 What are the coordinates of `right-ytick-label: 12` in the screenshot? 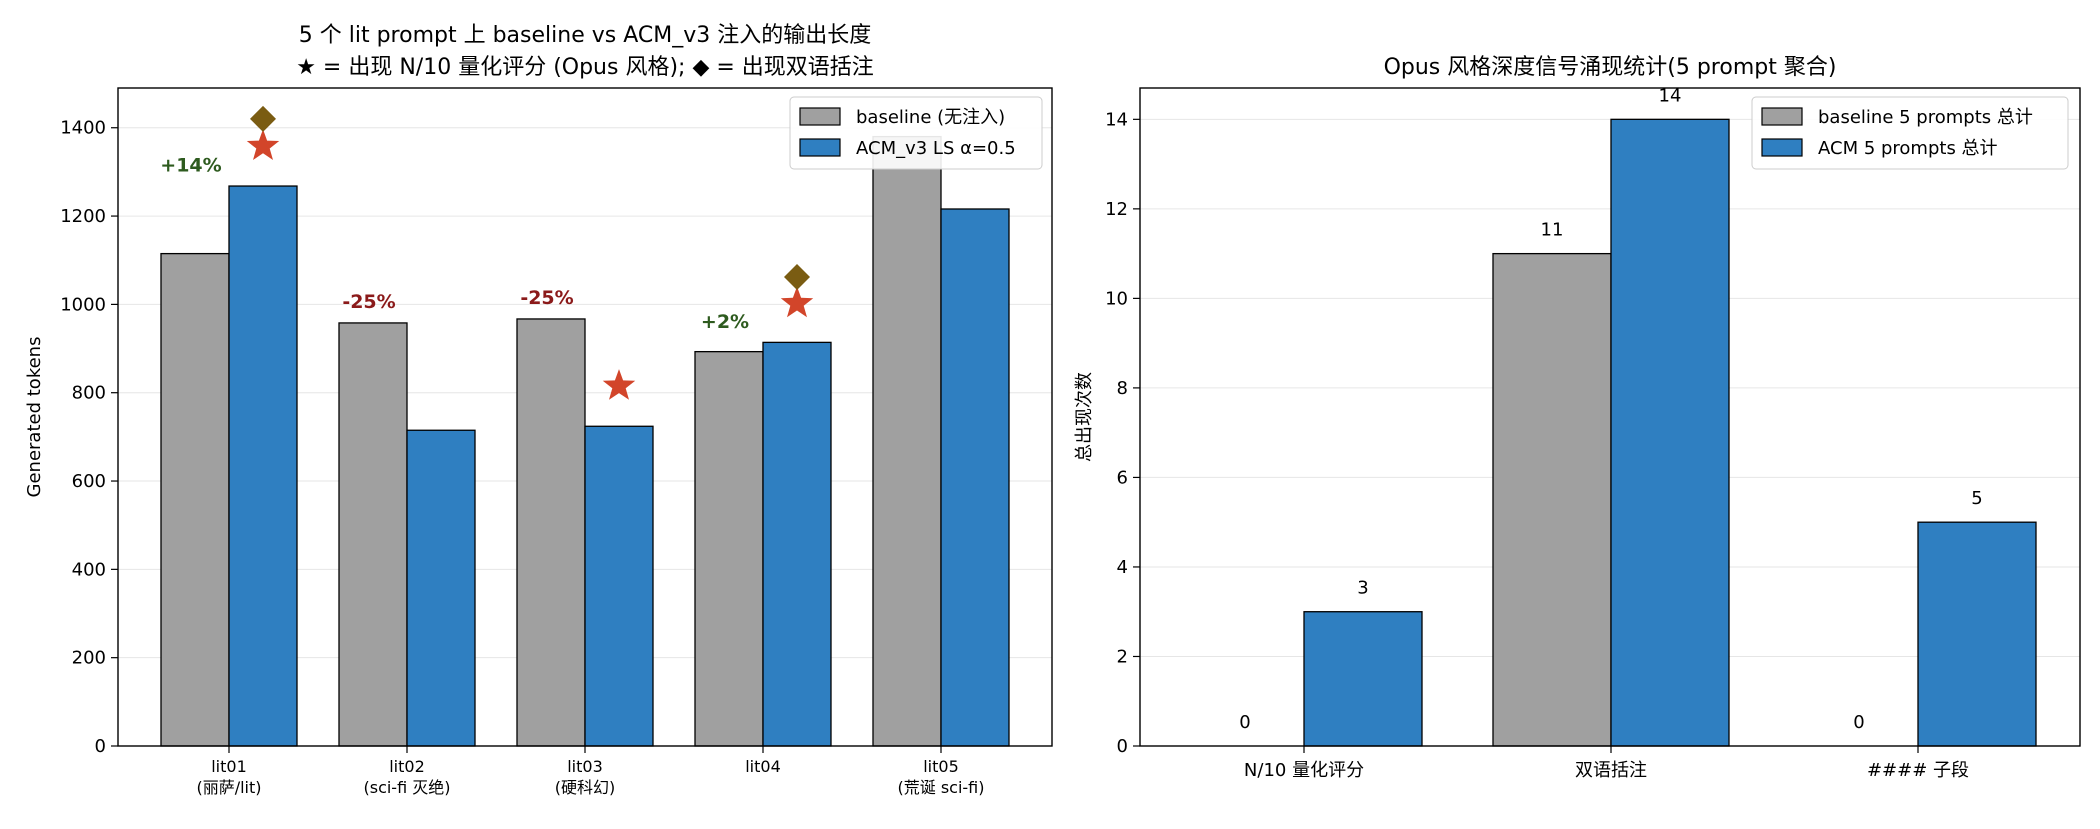 It's located at (1116, 209).